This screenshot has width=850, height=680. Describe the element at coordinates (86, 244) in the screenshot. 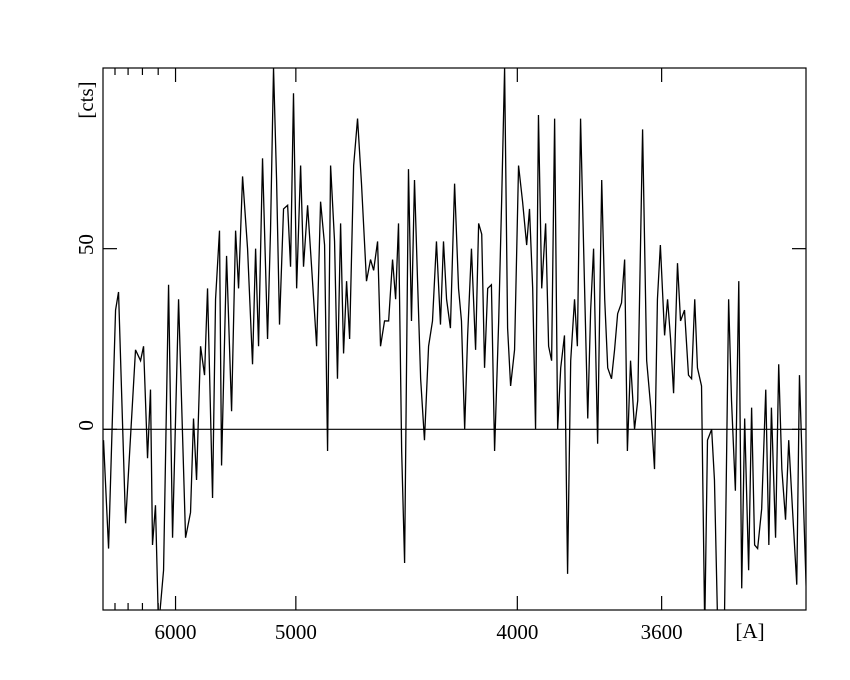

I see `y-tick-label: 50` at that location.